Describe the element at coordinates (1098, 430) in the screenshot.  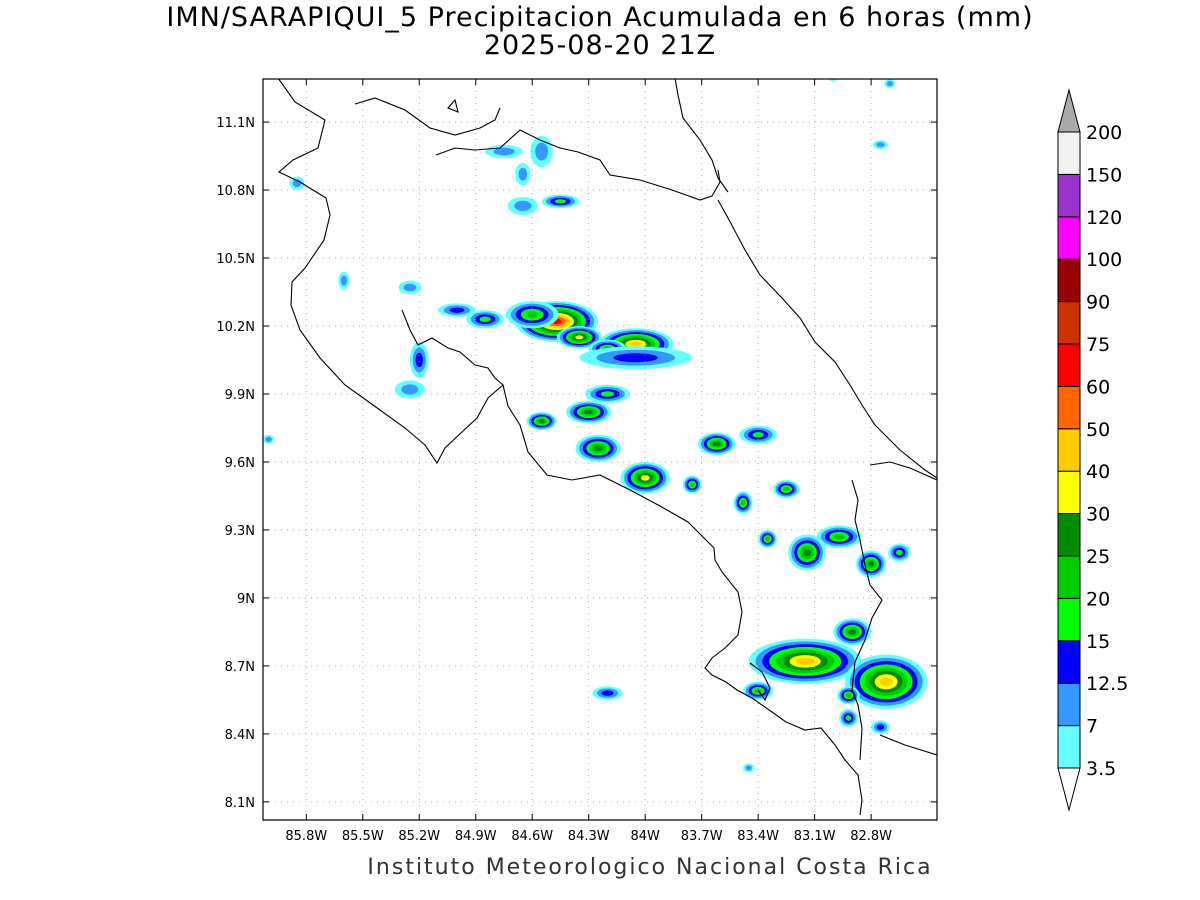
I see `colorbar-label: 50` at that location.